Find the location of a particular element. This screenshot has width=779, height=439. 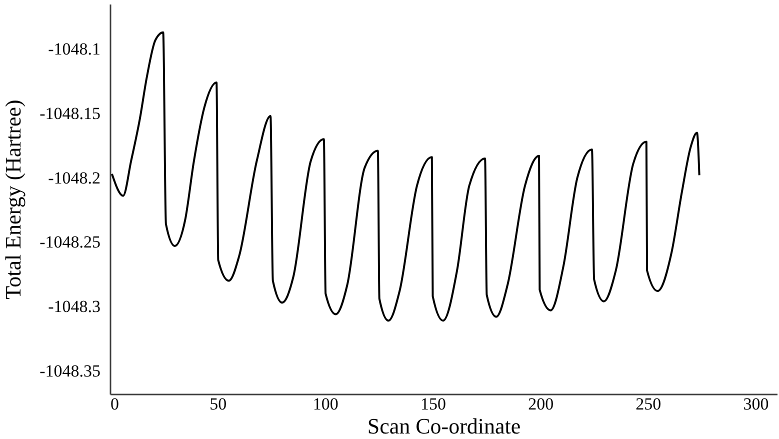

y-axis-title: Total Energy (Hartree) is located at coordinates (13, 200).